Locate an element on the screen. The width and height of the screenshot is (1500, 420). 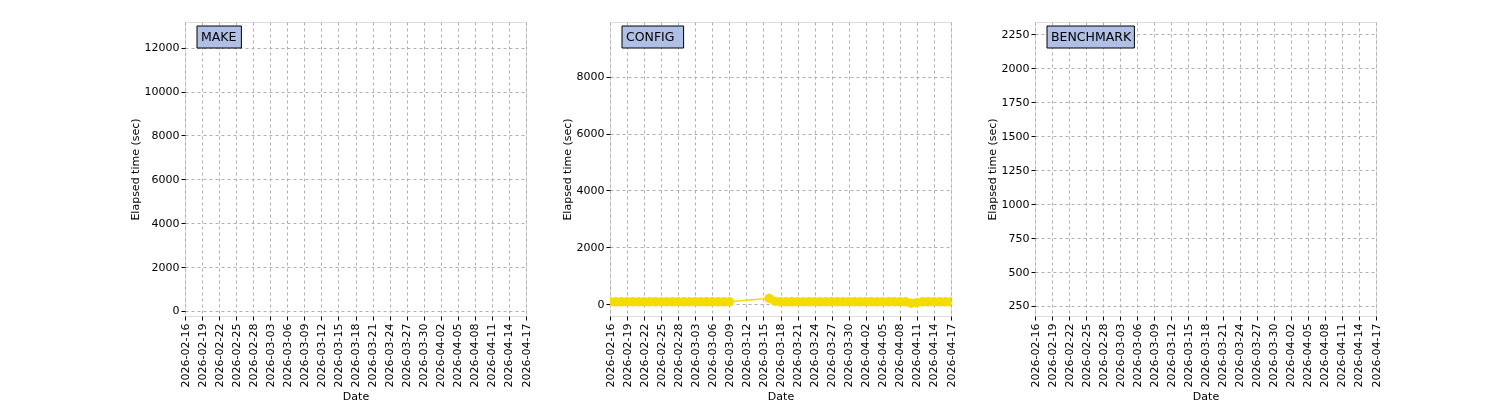
y-tick-label: 250 is located at coordinates (1019, 306).